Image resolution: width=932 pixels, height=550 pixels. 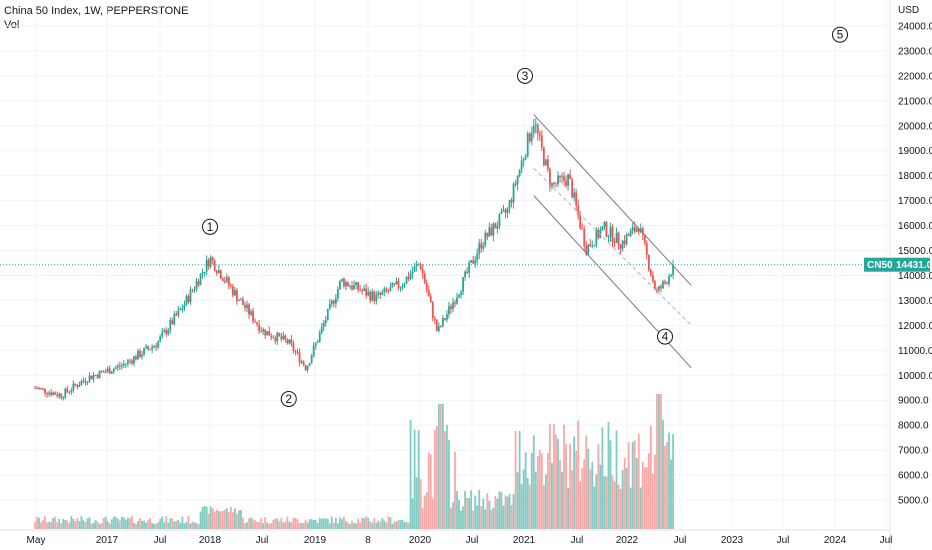 What do you see at coordinates (525, 76) in the screenshot?
I see `wave-label-3: 3` at bounding box center [525, 76].